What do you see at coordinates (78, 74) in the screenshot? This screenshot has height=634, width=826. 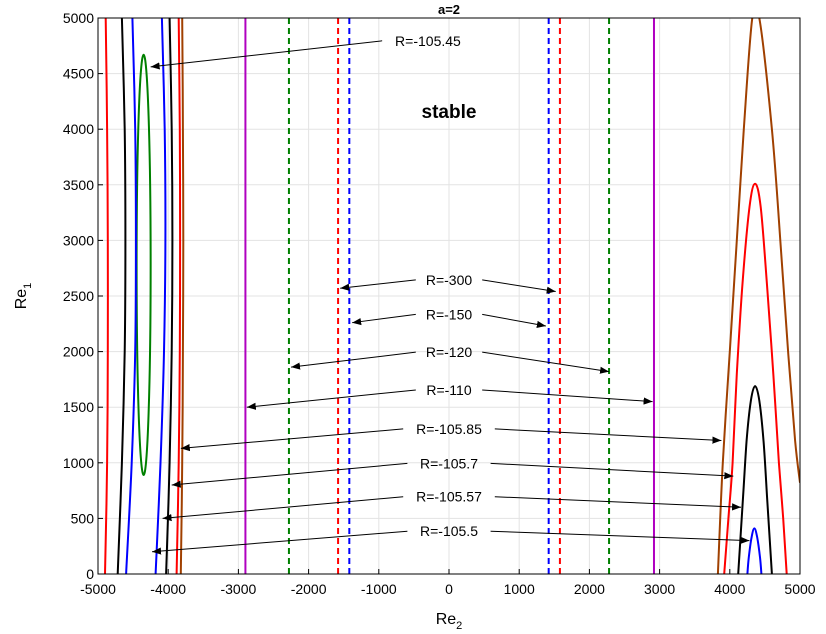 I see `y-tick-label: 4500` at bounding box center [78, 74].